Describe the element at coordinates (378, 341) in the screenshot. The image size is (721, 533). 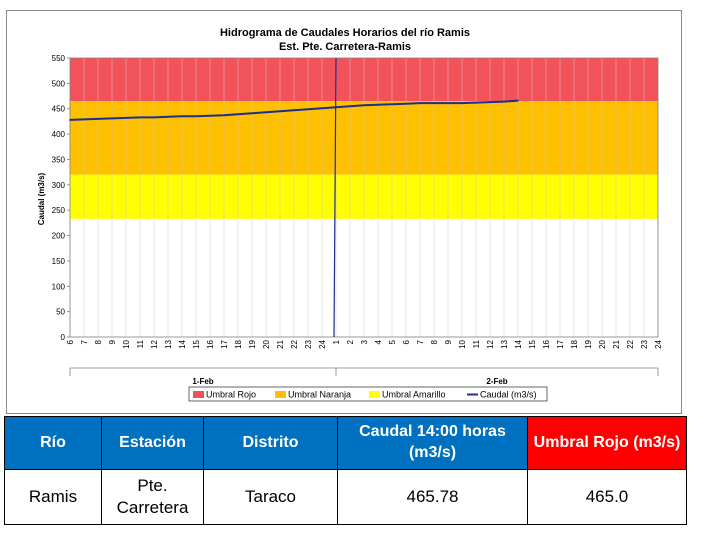
I see `x-tick-label: 4` at that location.